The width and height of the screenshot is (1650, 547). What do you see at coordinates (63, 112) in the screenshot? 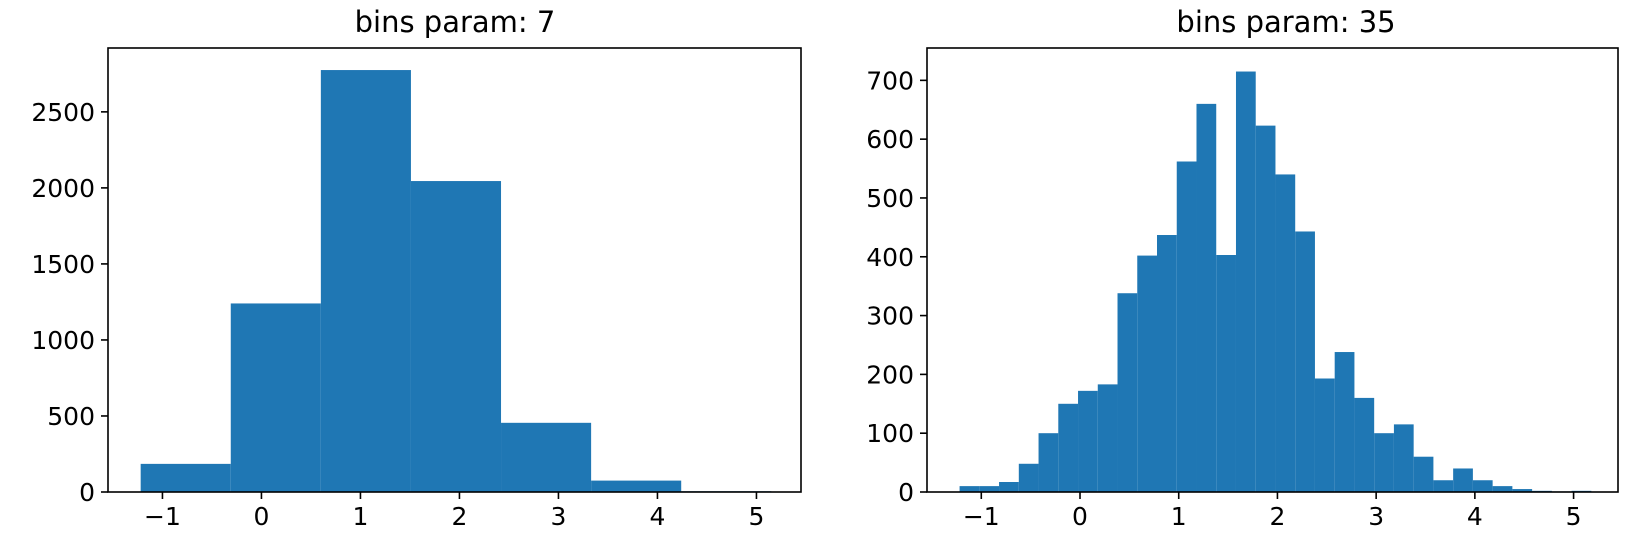
I see `y-tick-label: 2500` at bounding box center [63, 112].